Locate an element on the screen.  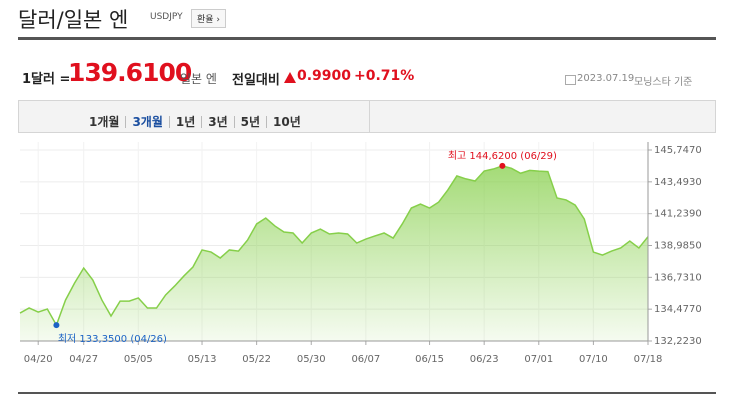
tab-divider is located at coordinates (369, 116).